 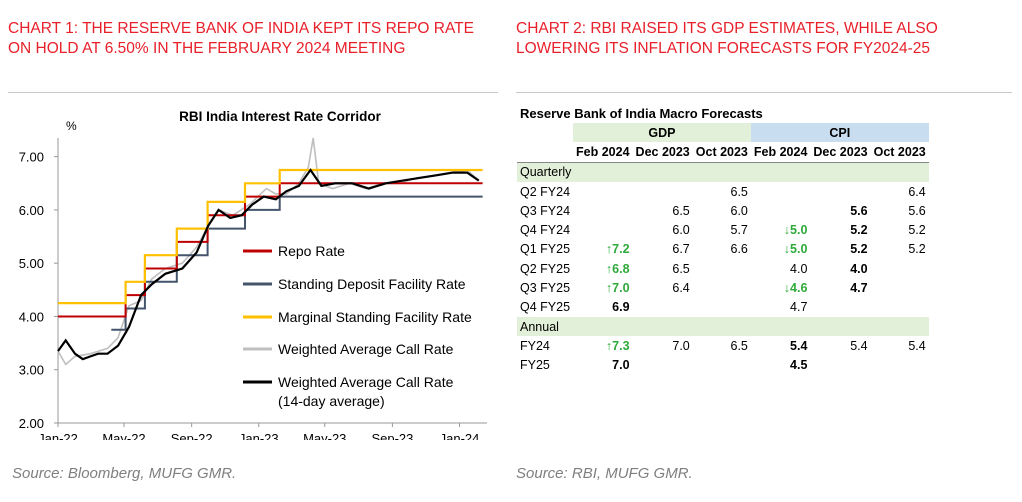 I want to click on table-cell: 4.5, so click(x=799, y=365).